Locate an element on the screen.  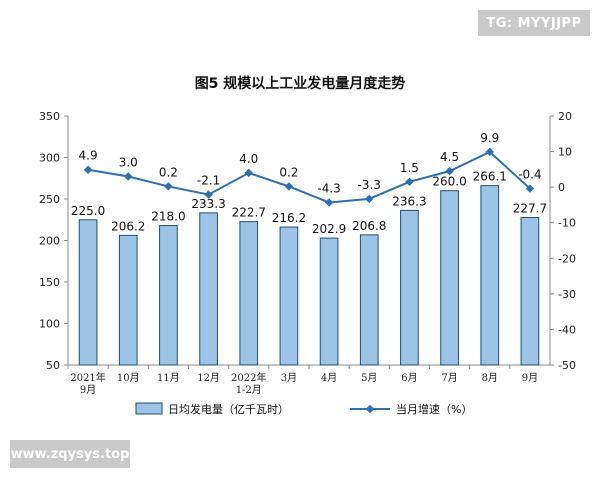
line-value-label: 4.9 is located at coordinates (88, 156).